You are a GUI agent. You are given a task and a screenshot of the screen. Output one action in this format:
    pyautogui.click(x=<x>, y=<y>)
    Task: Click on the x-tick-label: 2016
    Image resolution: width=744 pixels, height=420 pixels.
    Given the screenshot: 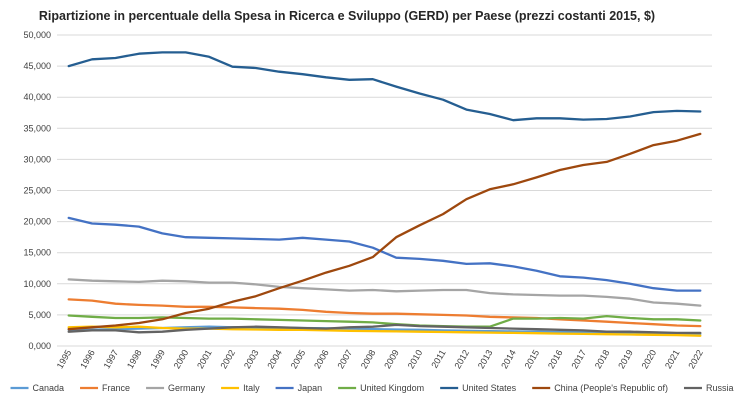 What is the action you would take?
    pyautogui.click(x=555, y=359)
    